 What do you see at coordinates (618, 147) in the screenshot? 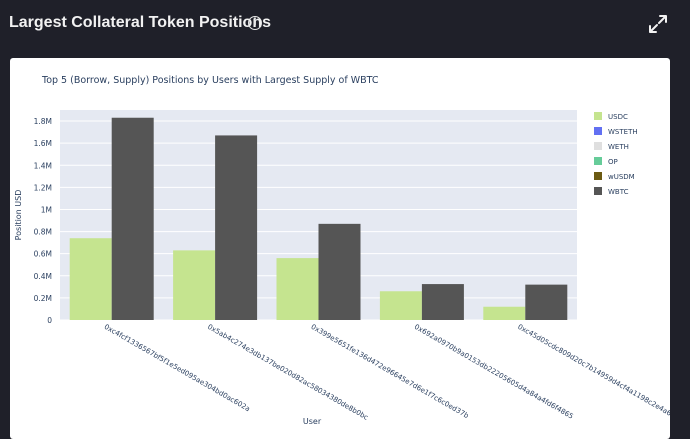
I see `legend-label: WETH` at bounding box center [618, 147].